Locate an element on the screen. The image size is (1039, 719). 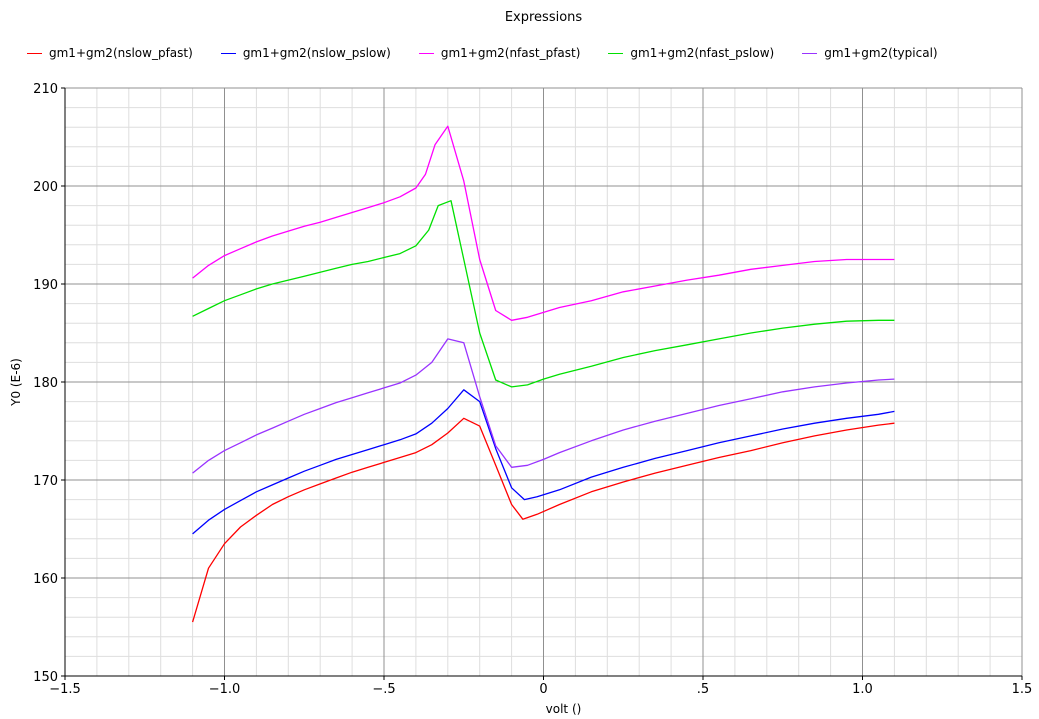
y-tick-label: 180 is located at coordinates (45, 383).